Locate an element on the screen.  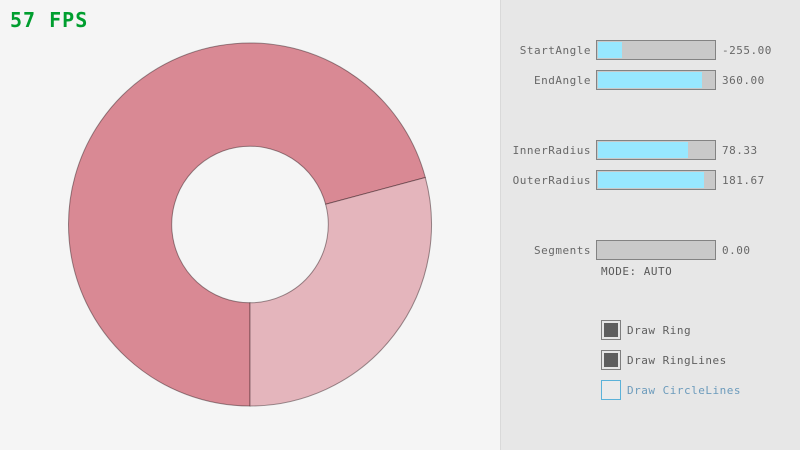
slider-row-end-angle: EndAngle 360.00 is located at coordinates (650, 80).